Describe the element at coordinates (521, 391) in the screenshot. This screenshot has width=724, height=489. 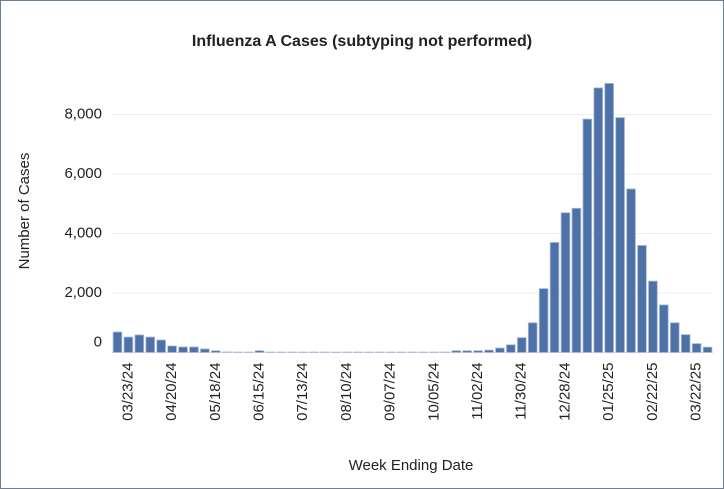
I see `x-tick-label: 11/30/24` at that location.